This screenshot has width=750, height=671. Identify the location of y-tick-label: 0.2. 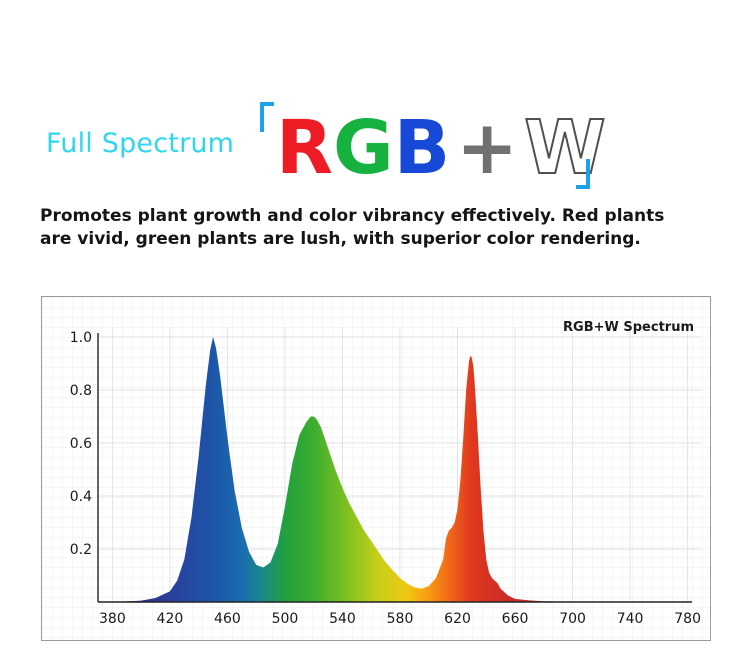
(81, 550).